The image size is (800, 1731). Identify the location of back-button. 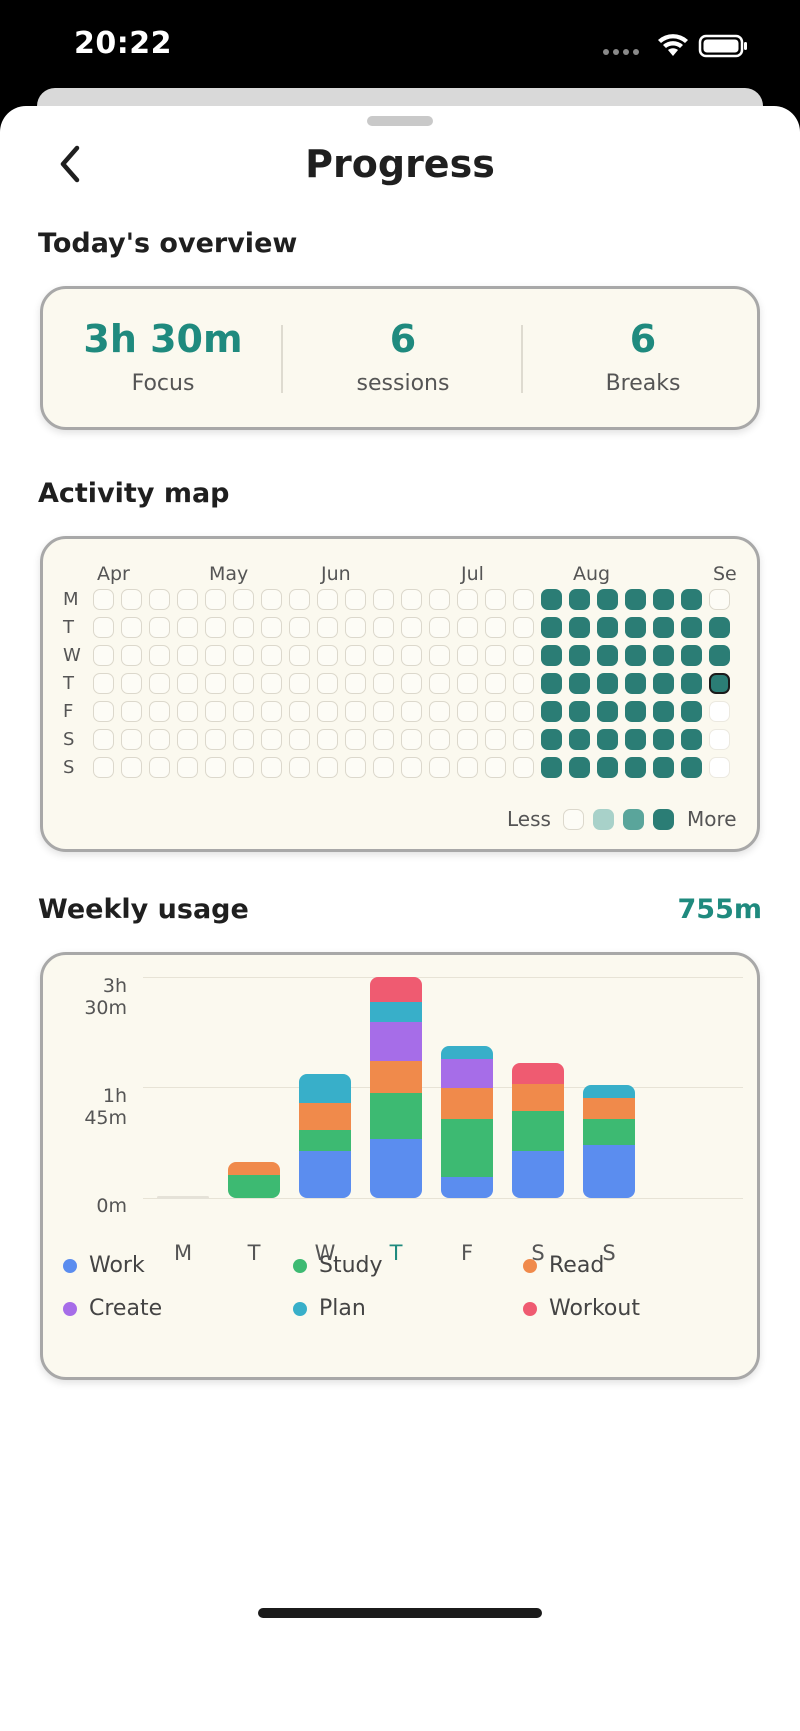
(70, 164).